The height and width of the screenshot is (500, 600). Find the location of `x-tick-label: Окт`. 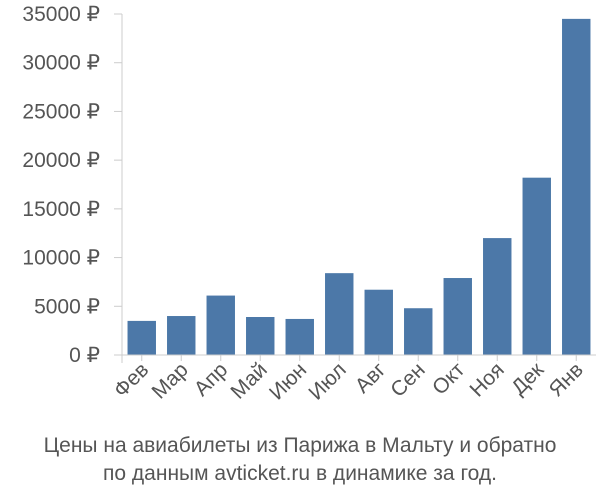

x-tick-label: Окт is located at coordinates (449, 379).